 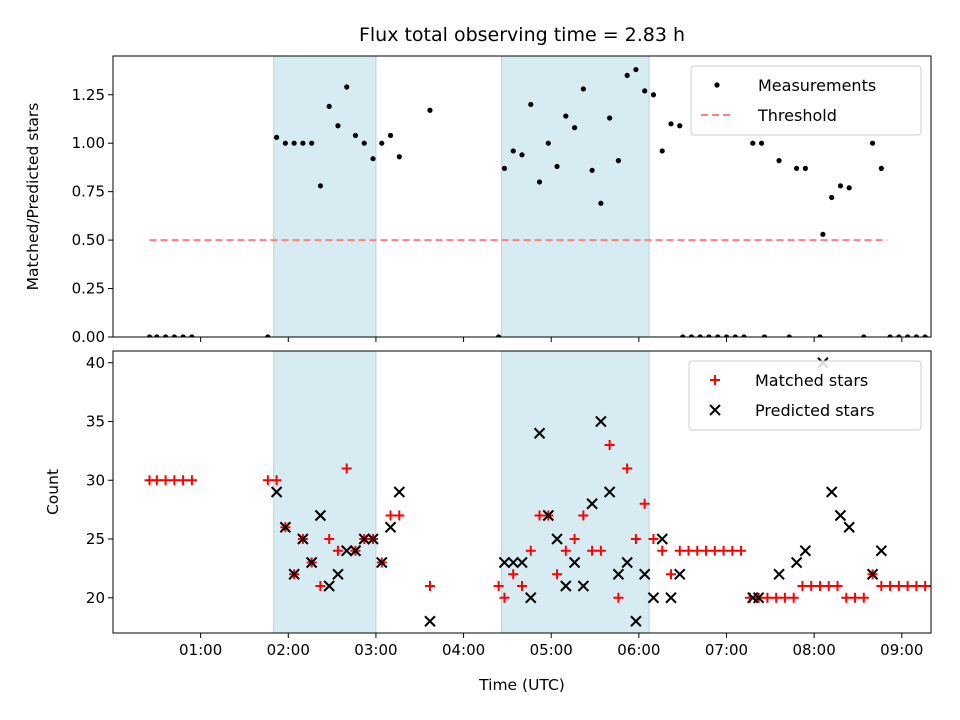 What do you see at coordinates (95, 422) in the screenshot?
I see `y-tick-label: 35` at bounding box center [95, 422].